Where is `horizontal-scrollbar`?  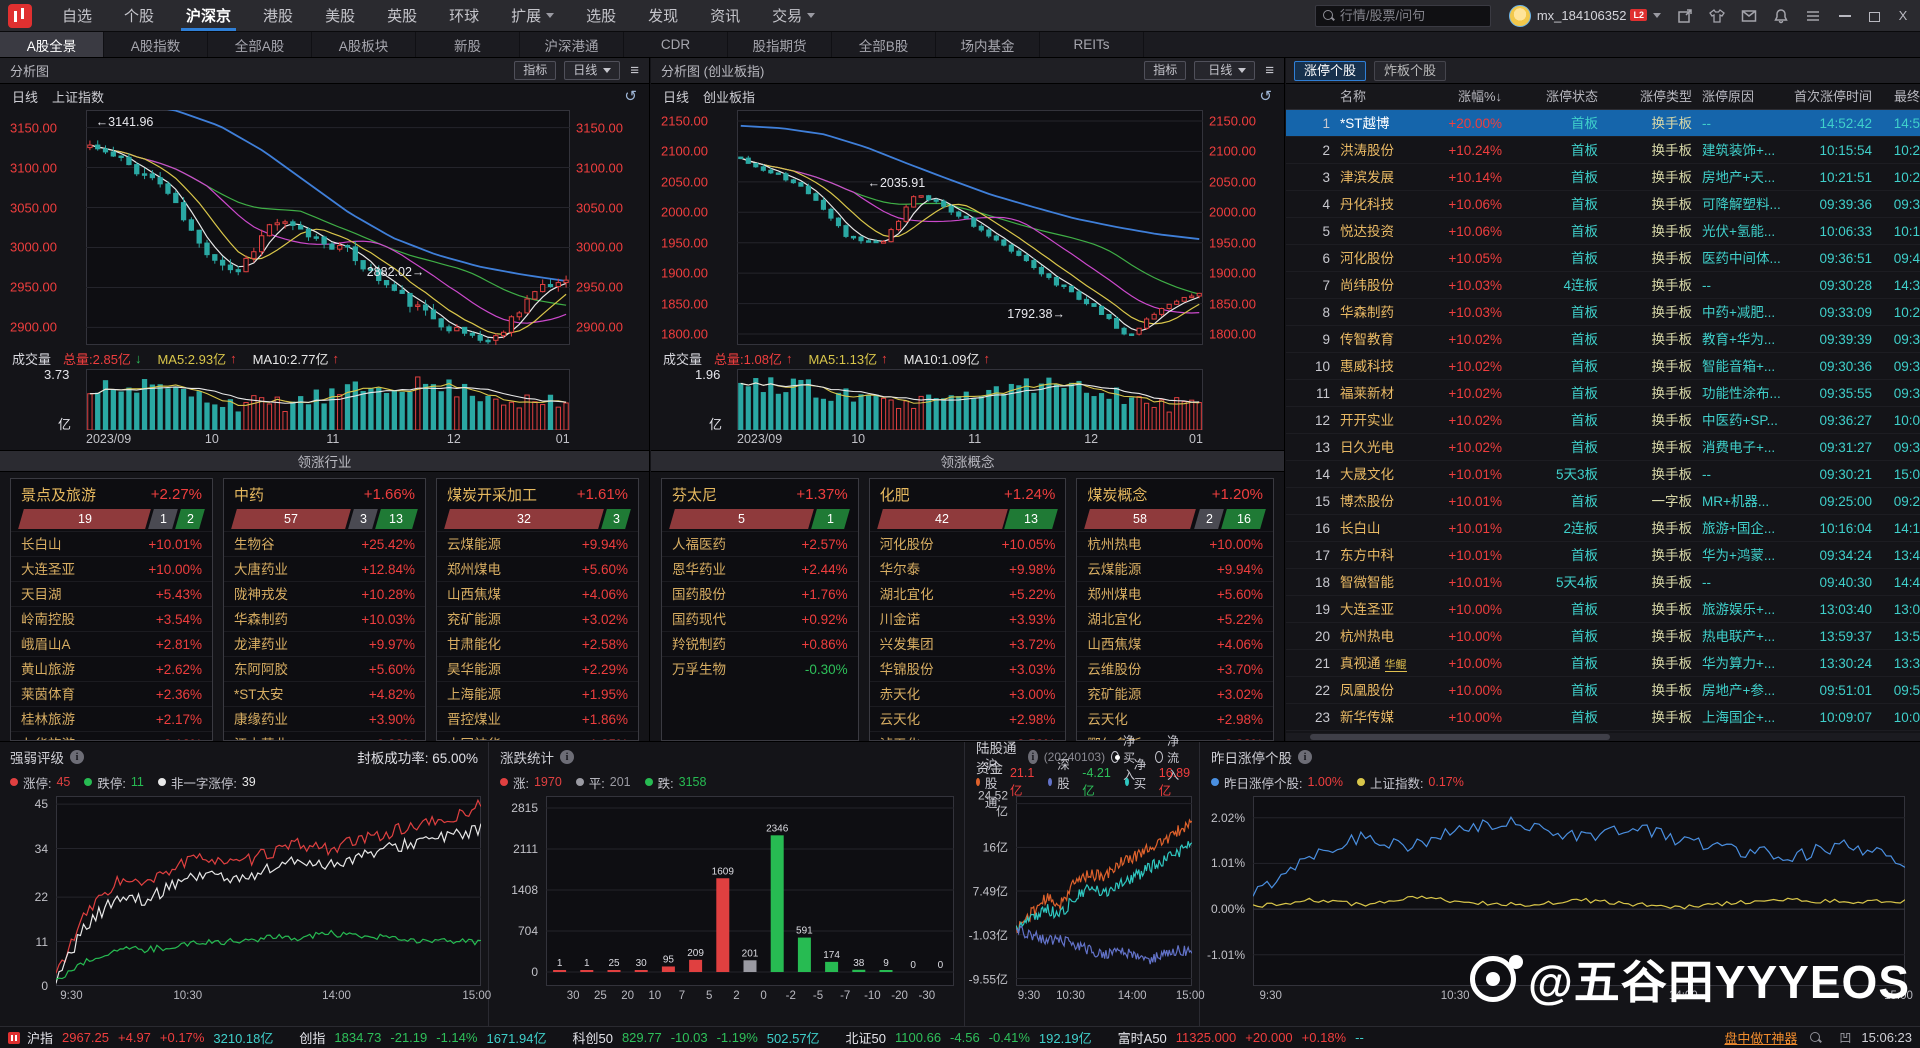
horizontal-scrollbar is located at coordinates (1603, 737).